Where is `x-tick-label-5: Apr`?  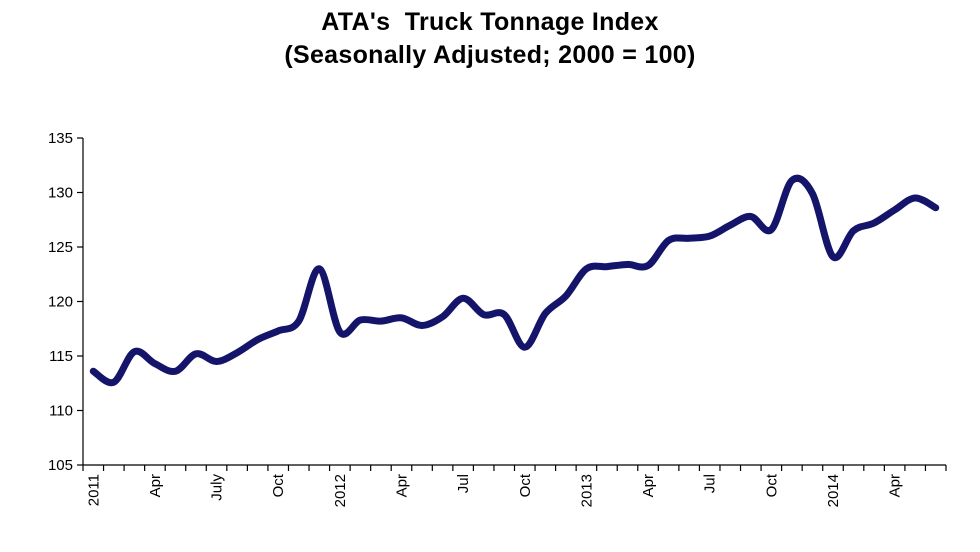
x-tick-label-5: Apr is located at coordinates (401, 485).